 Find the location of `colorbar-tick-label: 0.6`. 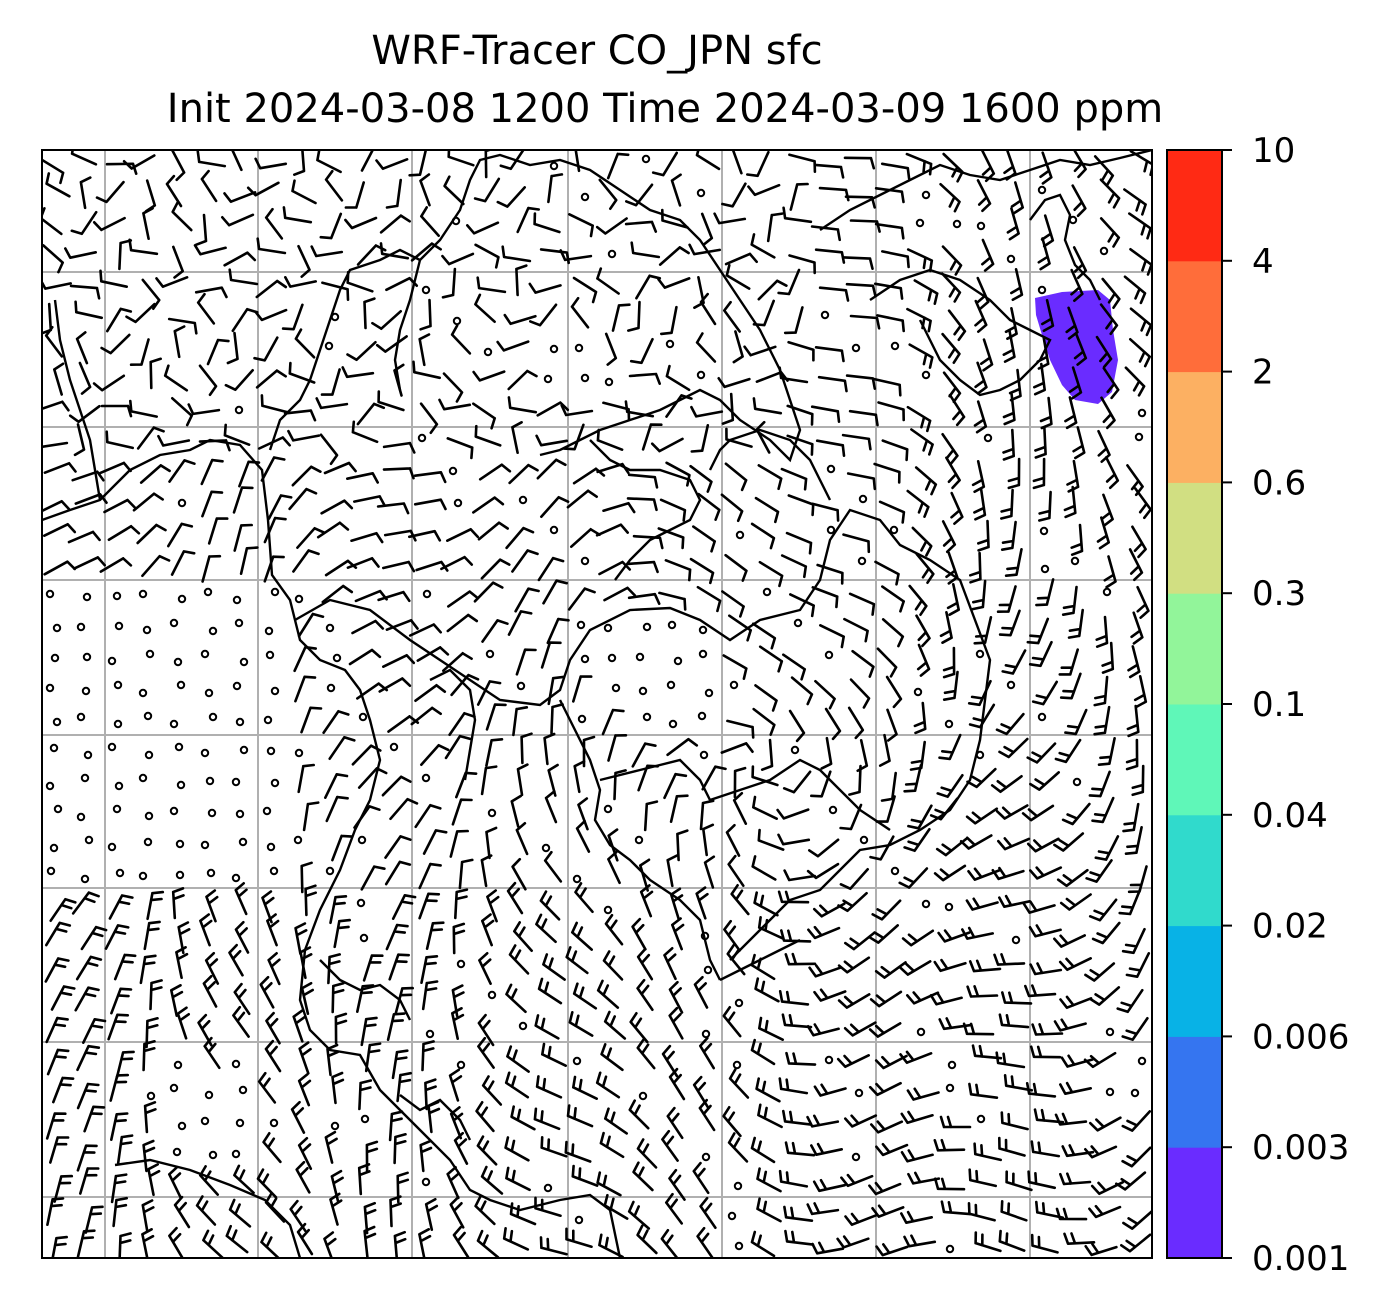

colorbar-tick-label: 0.6 is located at coordinates (1279, 483).